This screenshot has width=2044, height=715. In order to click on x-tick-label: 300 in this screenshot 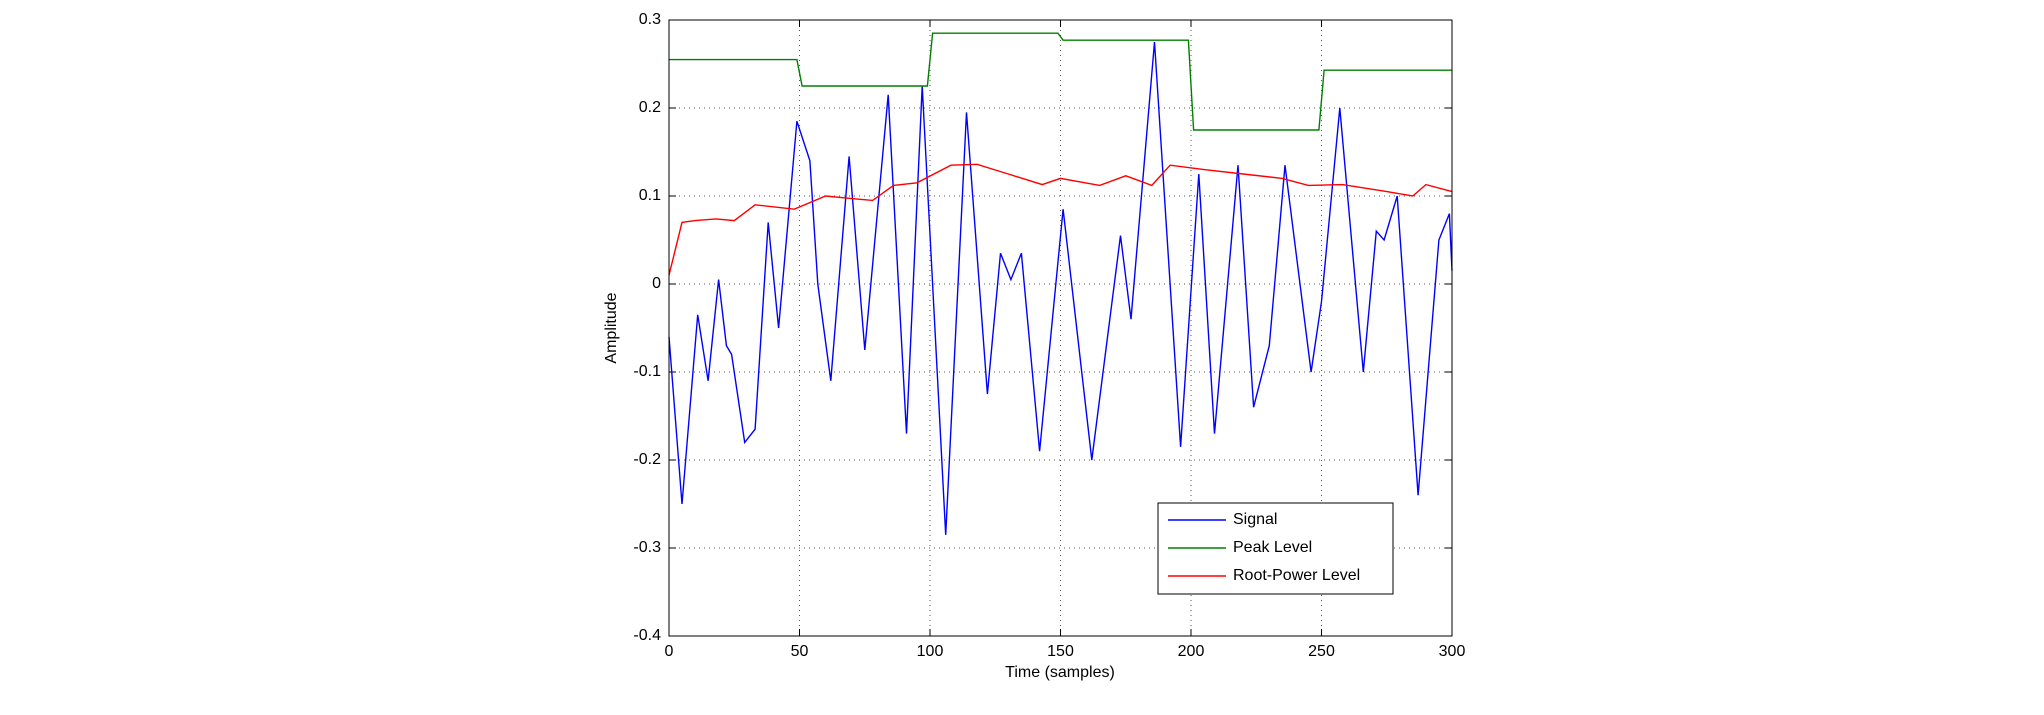, I will do `click(1452, 651)`.